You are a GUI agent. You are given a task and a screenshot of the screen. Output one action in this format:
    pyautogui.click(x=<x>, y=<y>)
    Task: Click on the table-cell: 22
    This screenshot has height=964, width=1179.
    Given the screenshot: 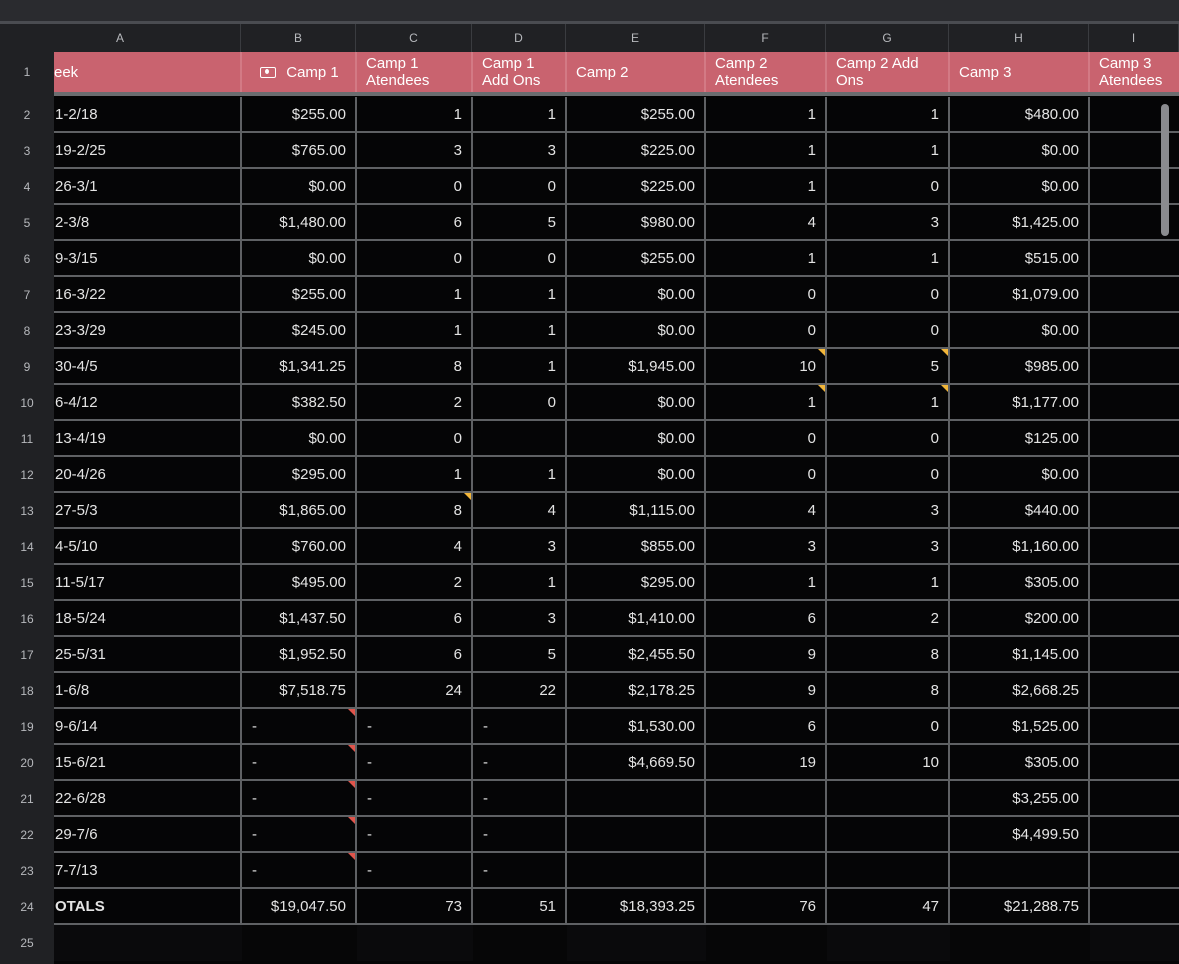 What is the action you would take?
    pyautogui.click(x=520, y=691)
    